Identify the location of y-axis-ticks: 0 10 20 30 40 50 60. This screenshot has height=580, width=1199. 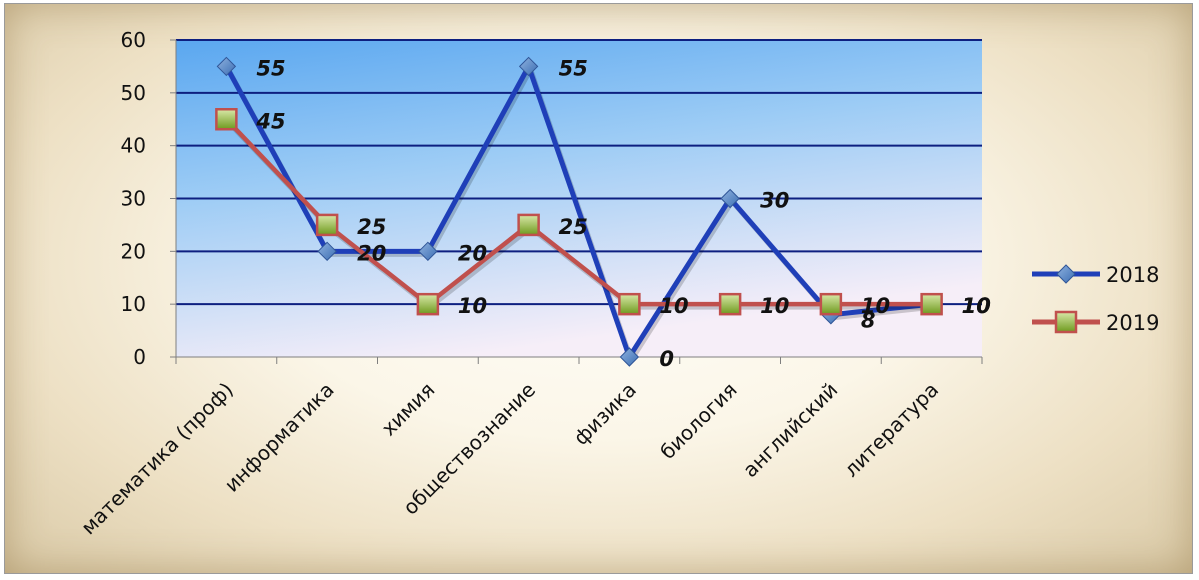
(148, 198).